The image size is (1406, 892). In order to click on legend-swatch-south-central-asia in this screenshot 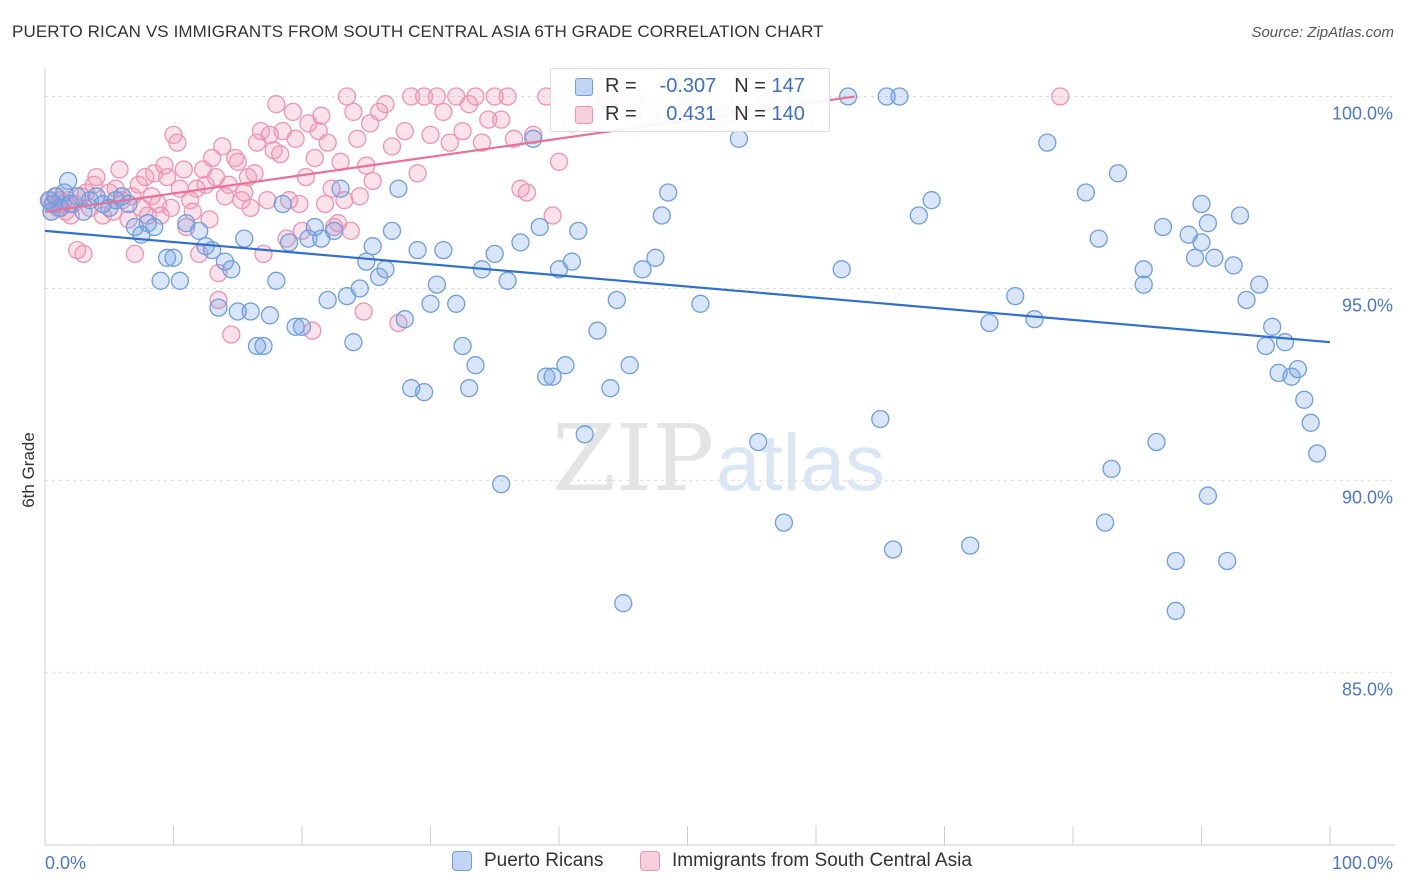, I will do `click(584, 114)`.